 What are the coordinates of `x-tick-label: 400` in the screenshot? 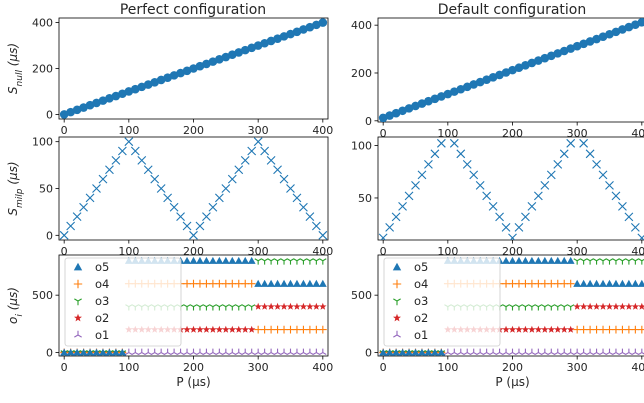 It's located at (322, 367).